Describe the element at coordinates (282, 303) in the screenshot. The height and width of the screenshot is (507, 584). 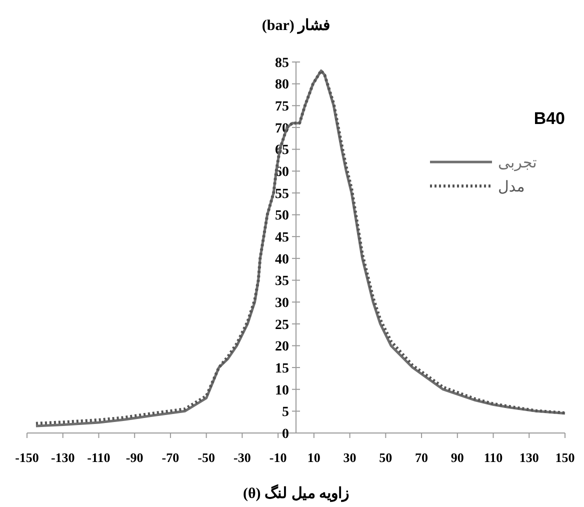
I see `y-tick-label: 30` at that location.